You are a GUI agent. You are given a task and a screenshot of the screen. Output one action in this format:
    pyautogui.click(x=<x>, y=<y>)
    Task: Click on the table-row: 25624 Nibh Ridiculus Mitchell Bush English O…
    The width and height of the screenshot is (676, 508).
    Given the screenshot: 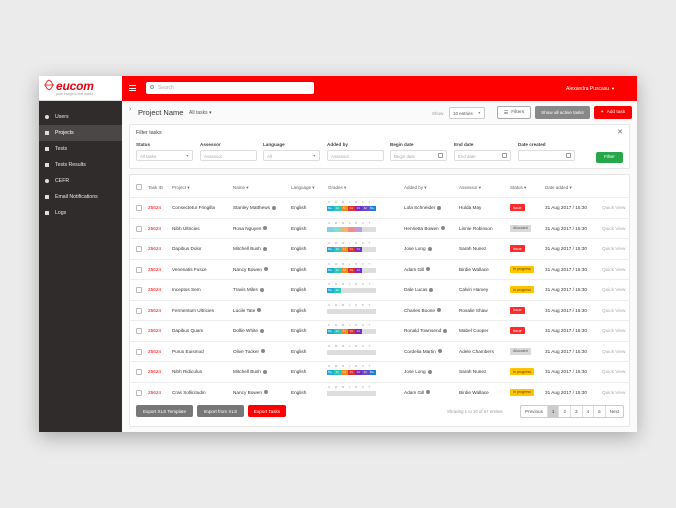 What is the action you would take?
    pyautogui.click(x=379, y=371)
    